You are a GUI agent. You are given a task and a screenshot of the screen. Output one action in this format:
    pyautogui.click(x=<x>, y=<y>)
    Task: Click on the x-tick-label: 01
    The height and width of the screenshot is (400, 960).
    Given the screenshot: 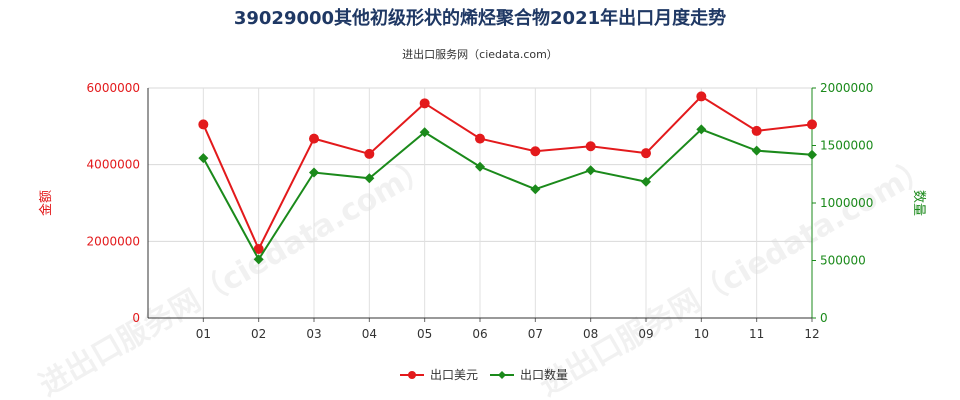 What is the action you would take?
    pyautogui.click(x=203, y=334)
    